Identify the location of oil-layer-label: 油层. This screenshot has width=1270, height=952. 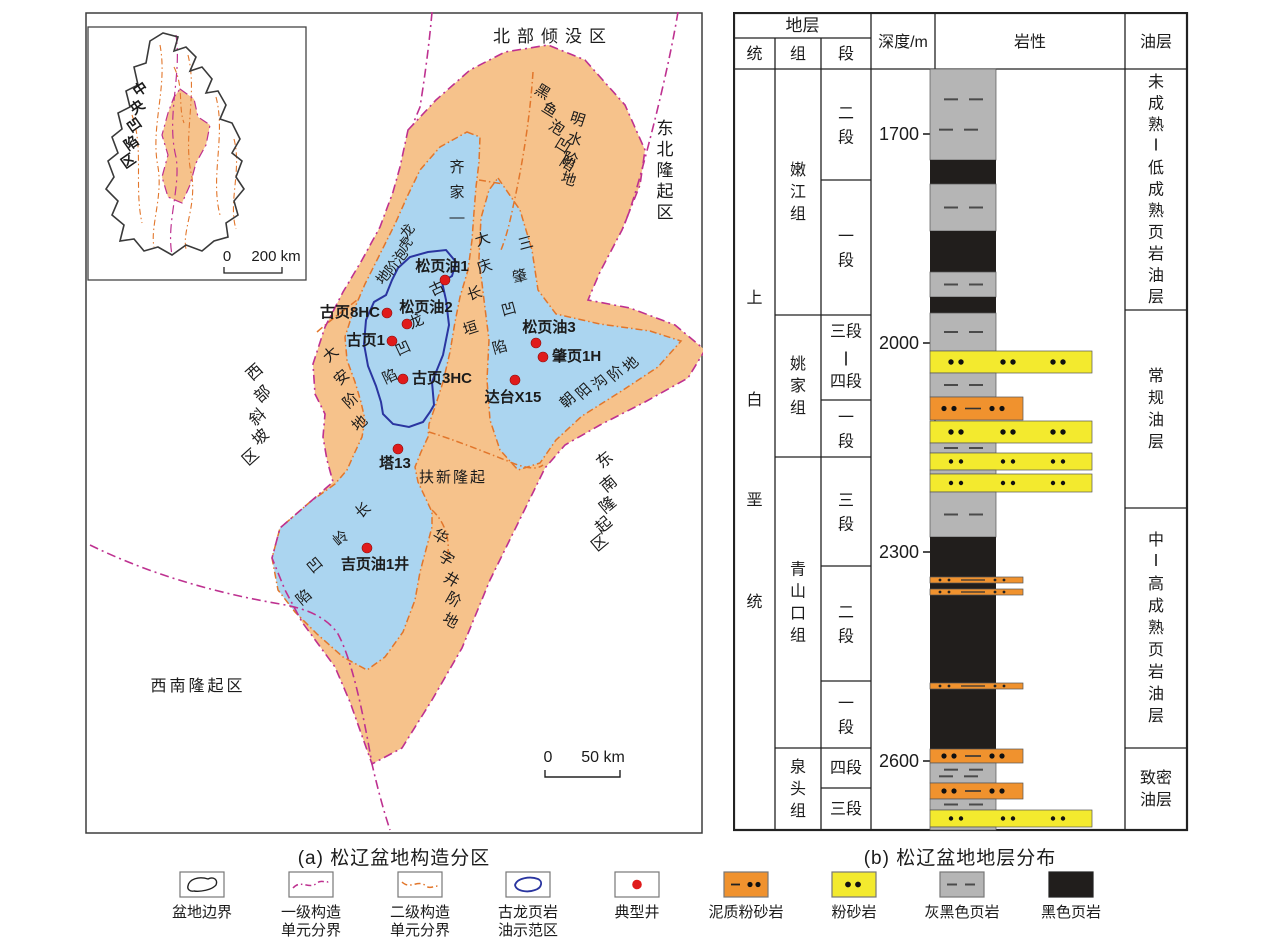
(1156, 800).